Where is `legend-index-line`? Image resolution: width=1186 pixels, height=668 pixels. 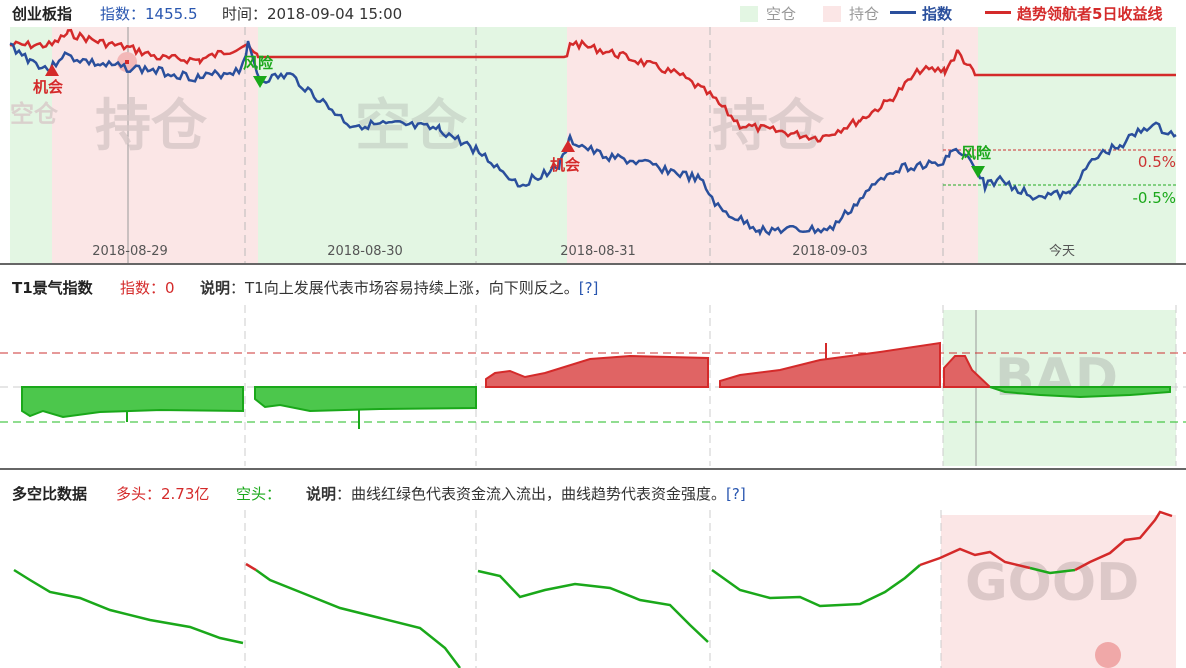
legend-index-line is located at coordinates (903, 12).